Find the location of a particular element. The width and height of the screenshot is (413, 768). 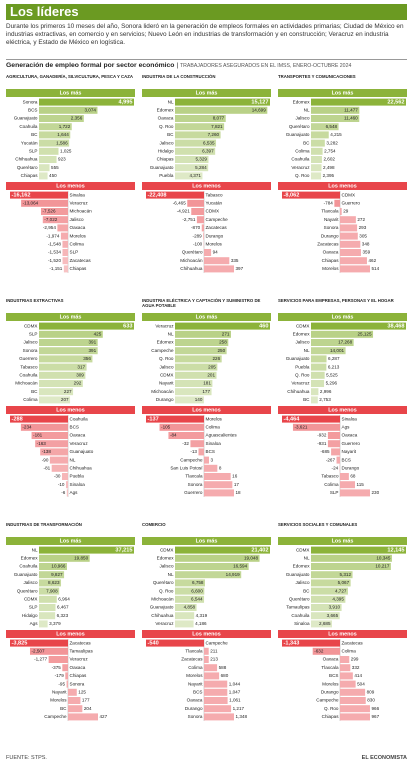

category-label: Ags is located at coordinates (34, 623).